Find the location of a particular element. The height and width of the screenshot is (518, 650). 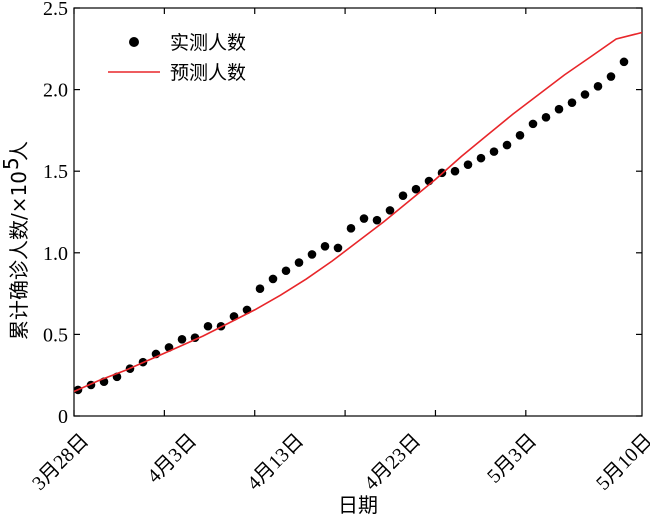

x-tick-label-group: 4月13日 is located at coordinates (275, 462).